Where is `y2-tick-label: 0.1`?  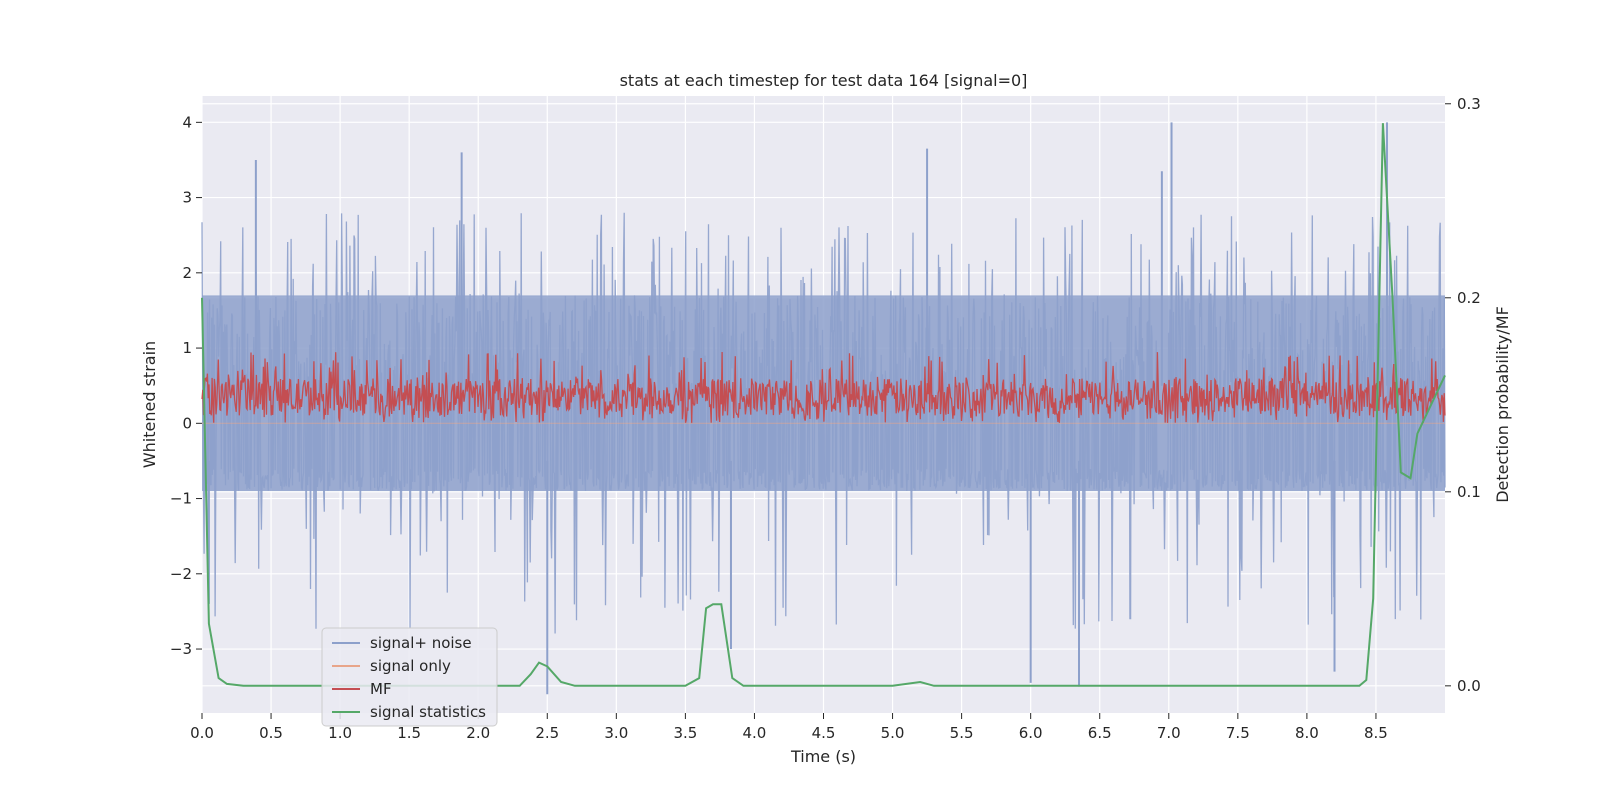
y2-tick-label: 0.1 is located at coordinates (1469, 492).